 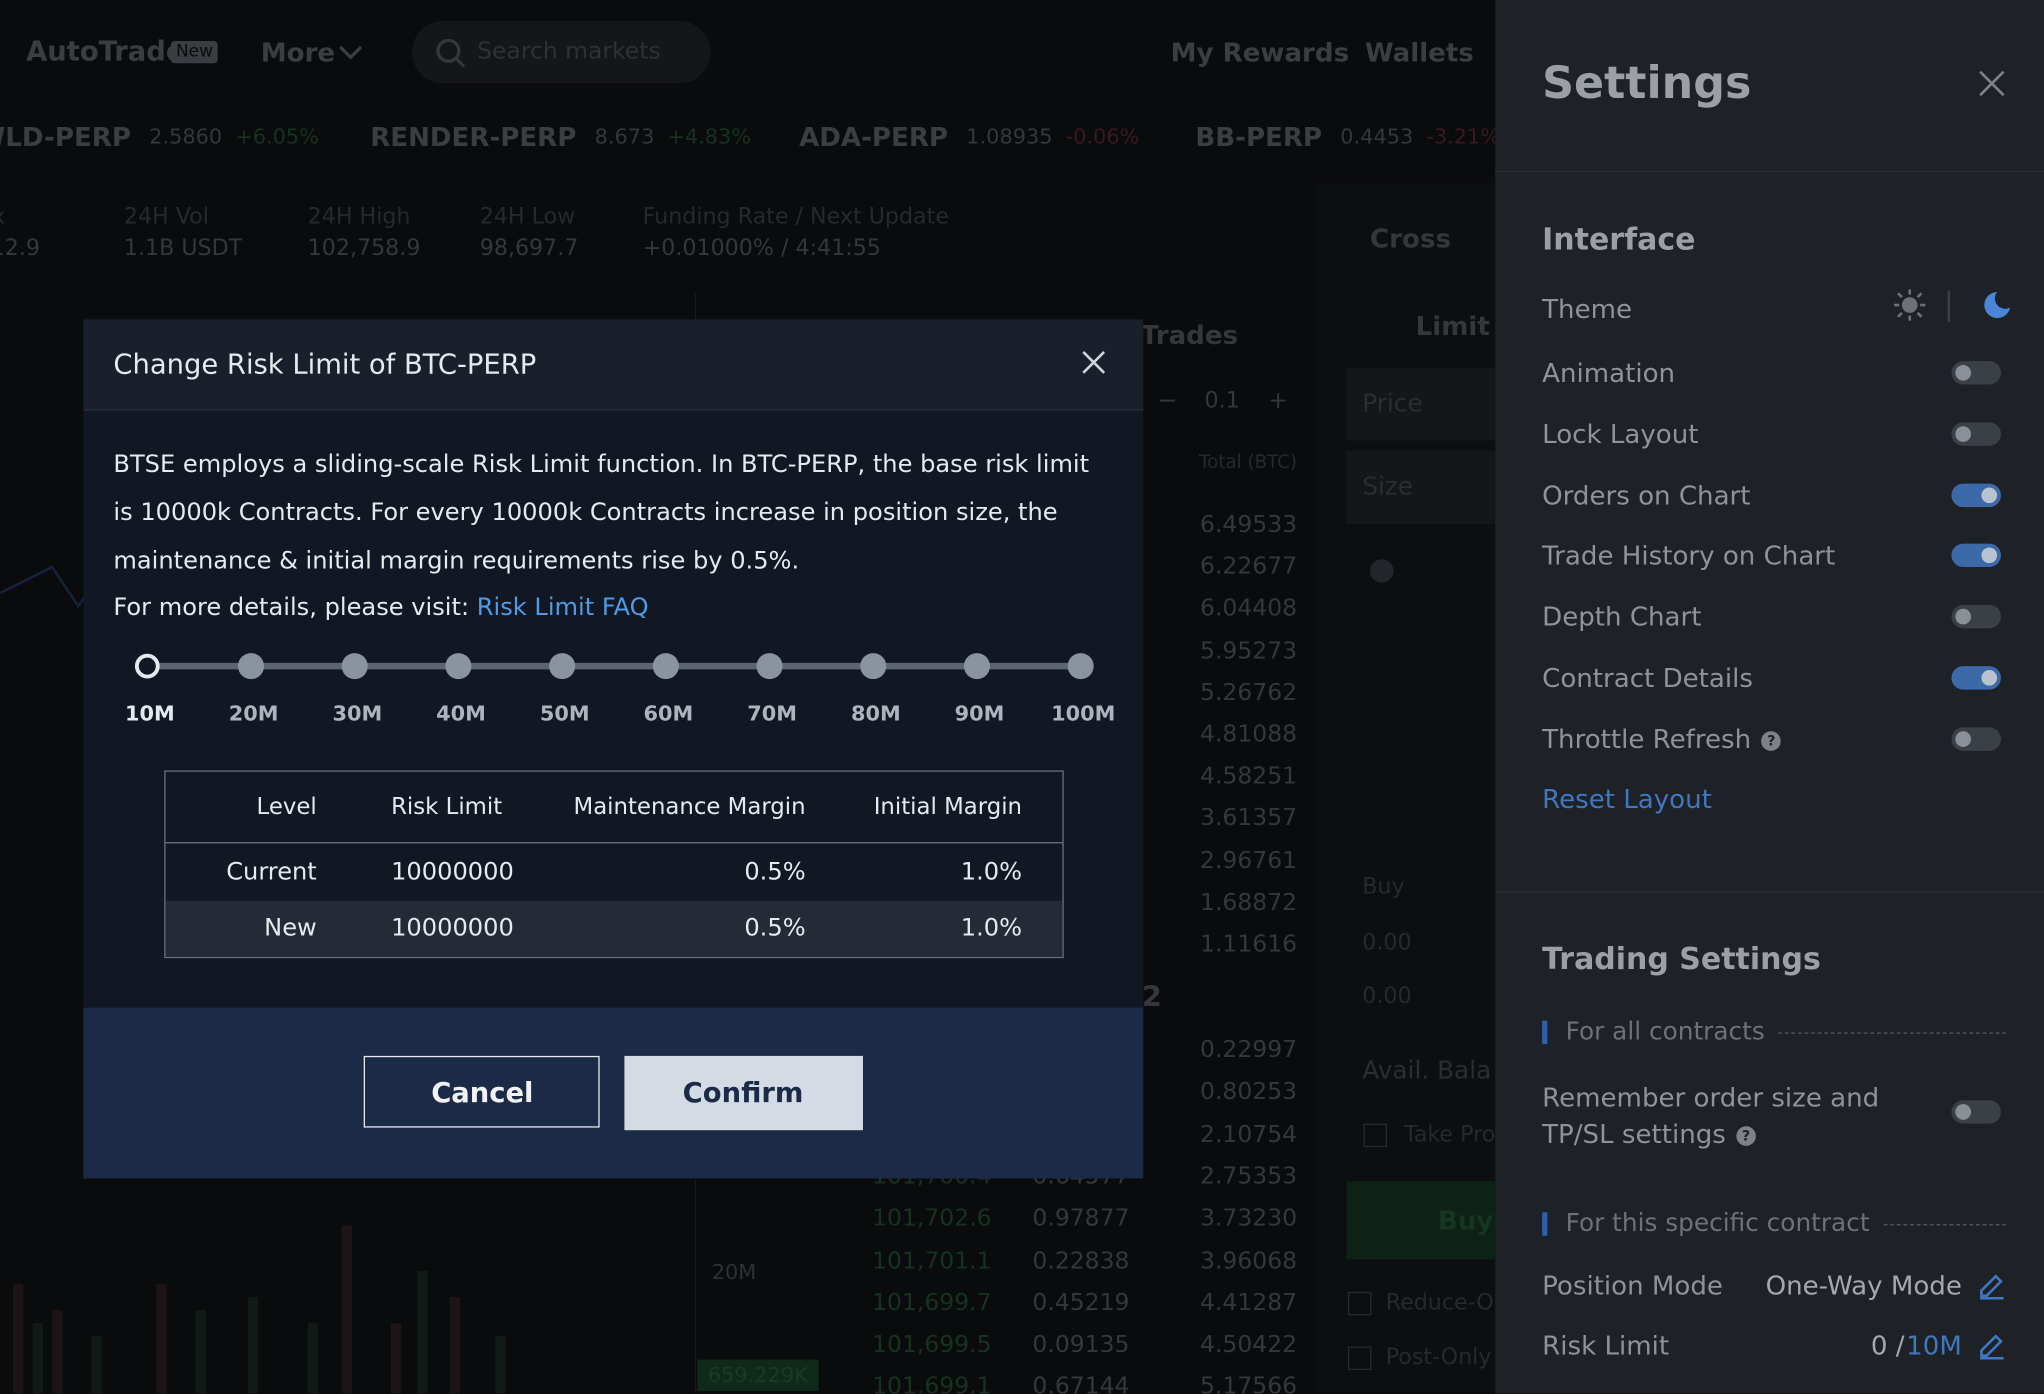 What do you see at coordinates (271, 872) in the screenshot?
I see `table-cell: Current` at bounding box center [271, 872].